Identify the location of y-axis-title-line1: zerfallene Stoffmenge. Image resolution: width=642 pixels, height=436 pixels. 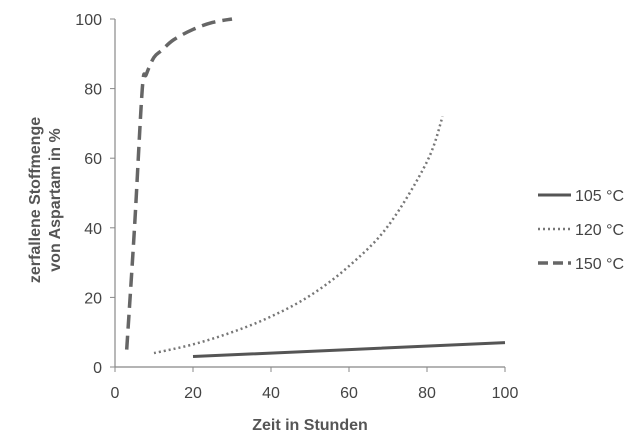
(35, 200).